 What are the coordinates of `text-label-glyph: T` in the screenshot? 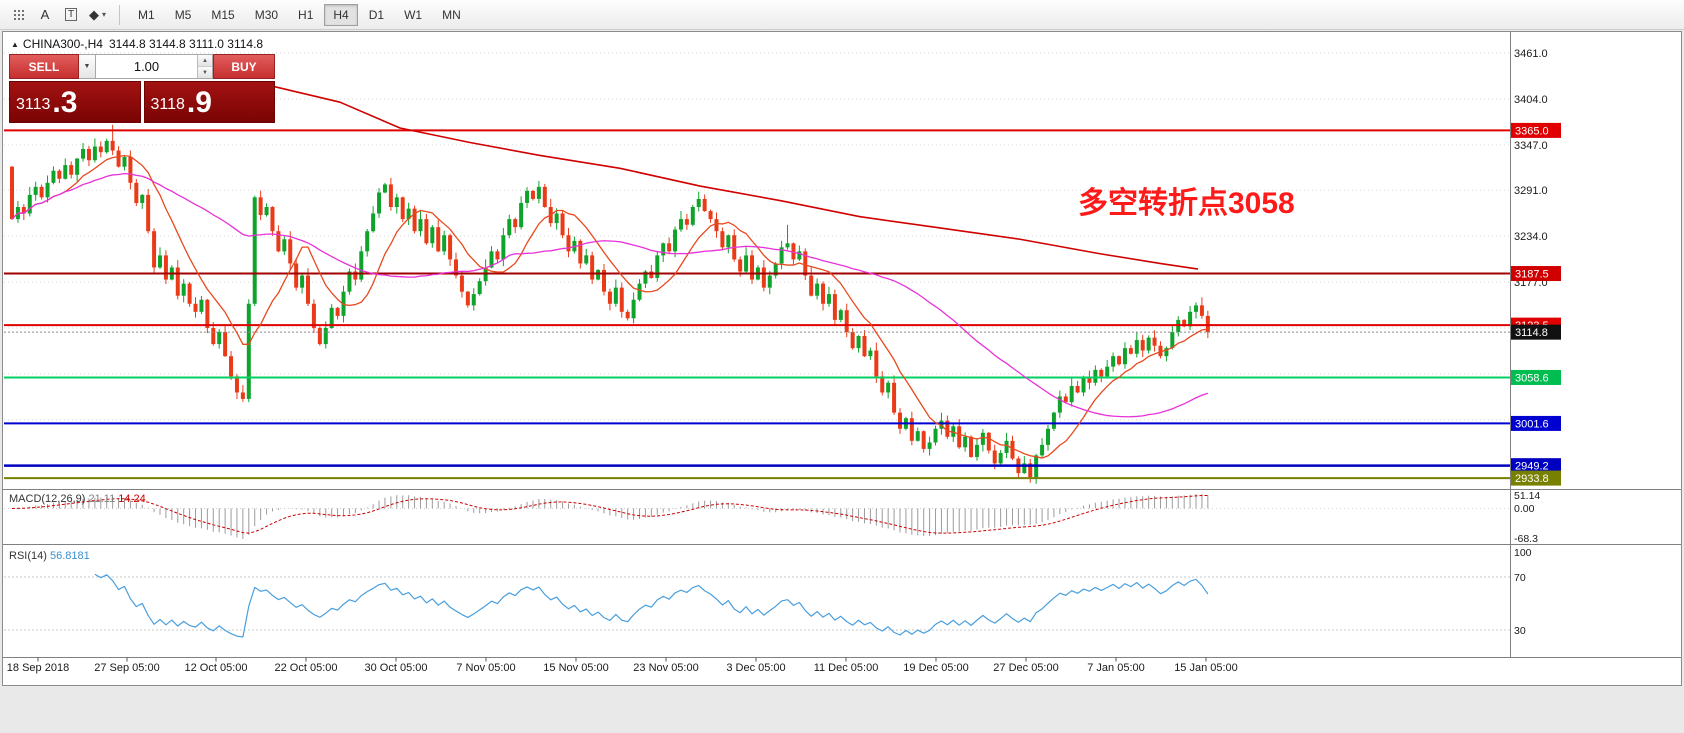 It's located at (71, 14).